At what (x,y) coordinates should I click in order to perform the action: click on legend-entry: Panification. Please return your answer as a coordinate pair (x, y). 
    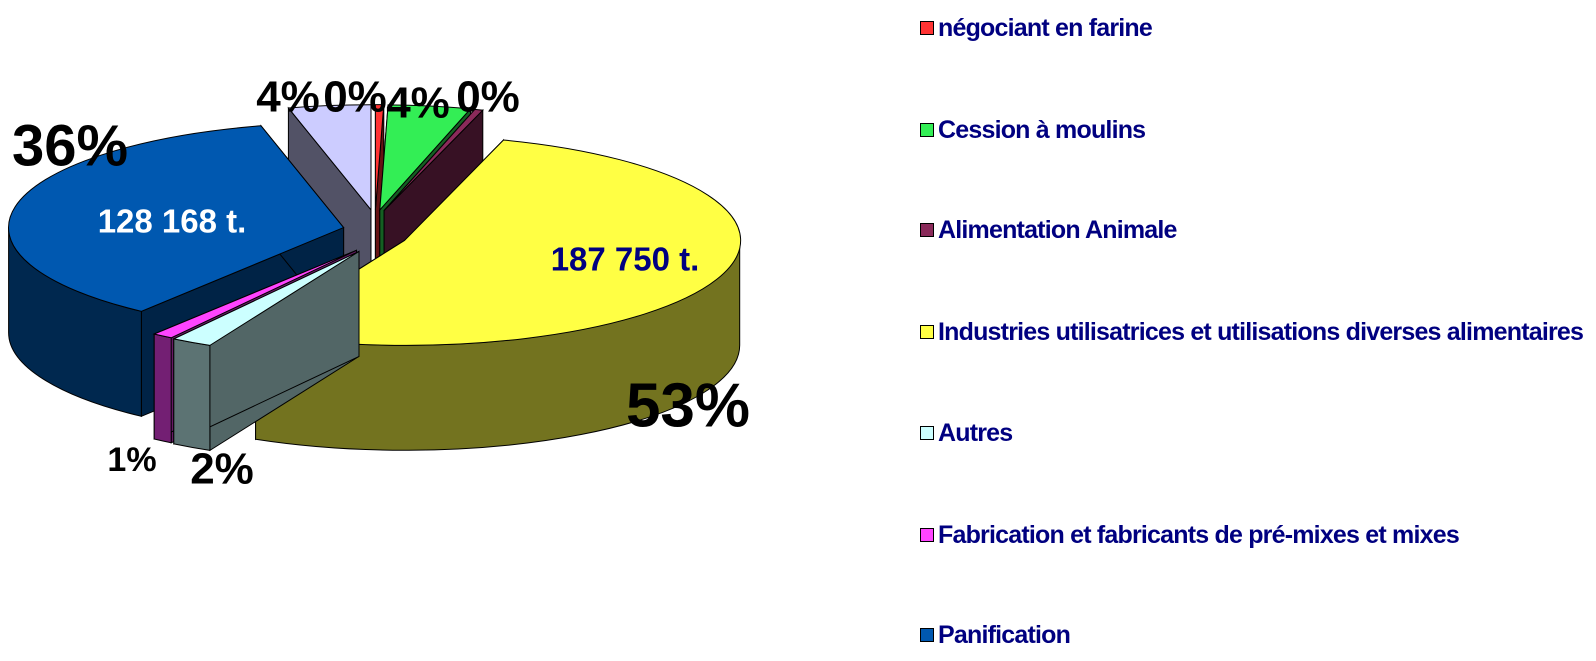
    Looking at the image, I should click on (1254, 635).